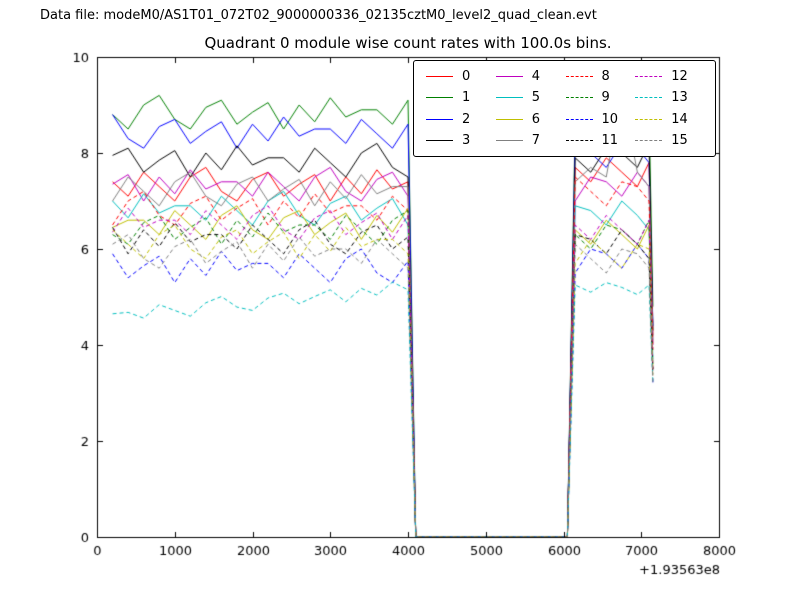 Image resolution: width=800 pixels, height=600 pixels. What do you see at coordinates (670, 98) in the screenshot?
I see `legend-item: 13` at bounding box center [670, 98].